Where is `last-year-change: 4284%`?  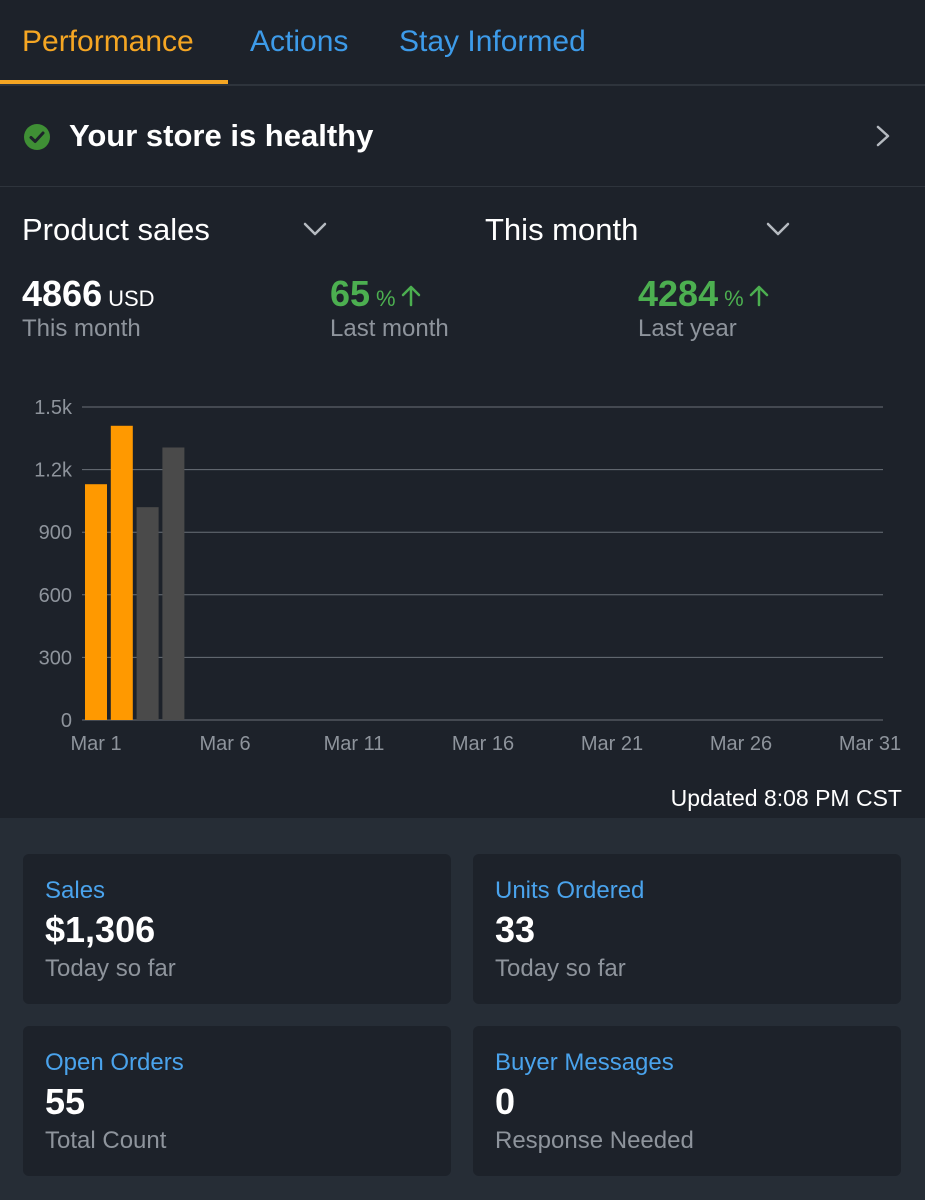 last-year-change: 4284% is located at coordinates (704, 296).